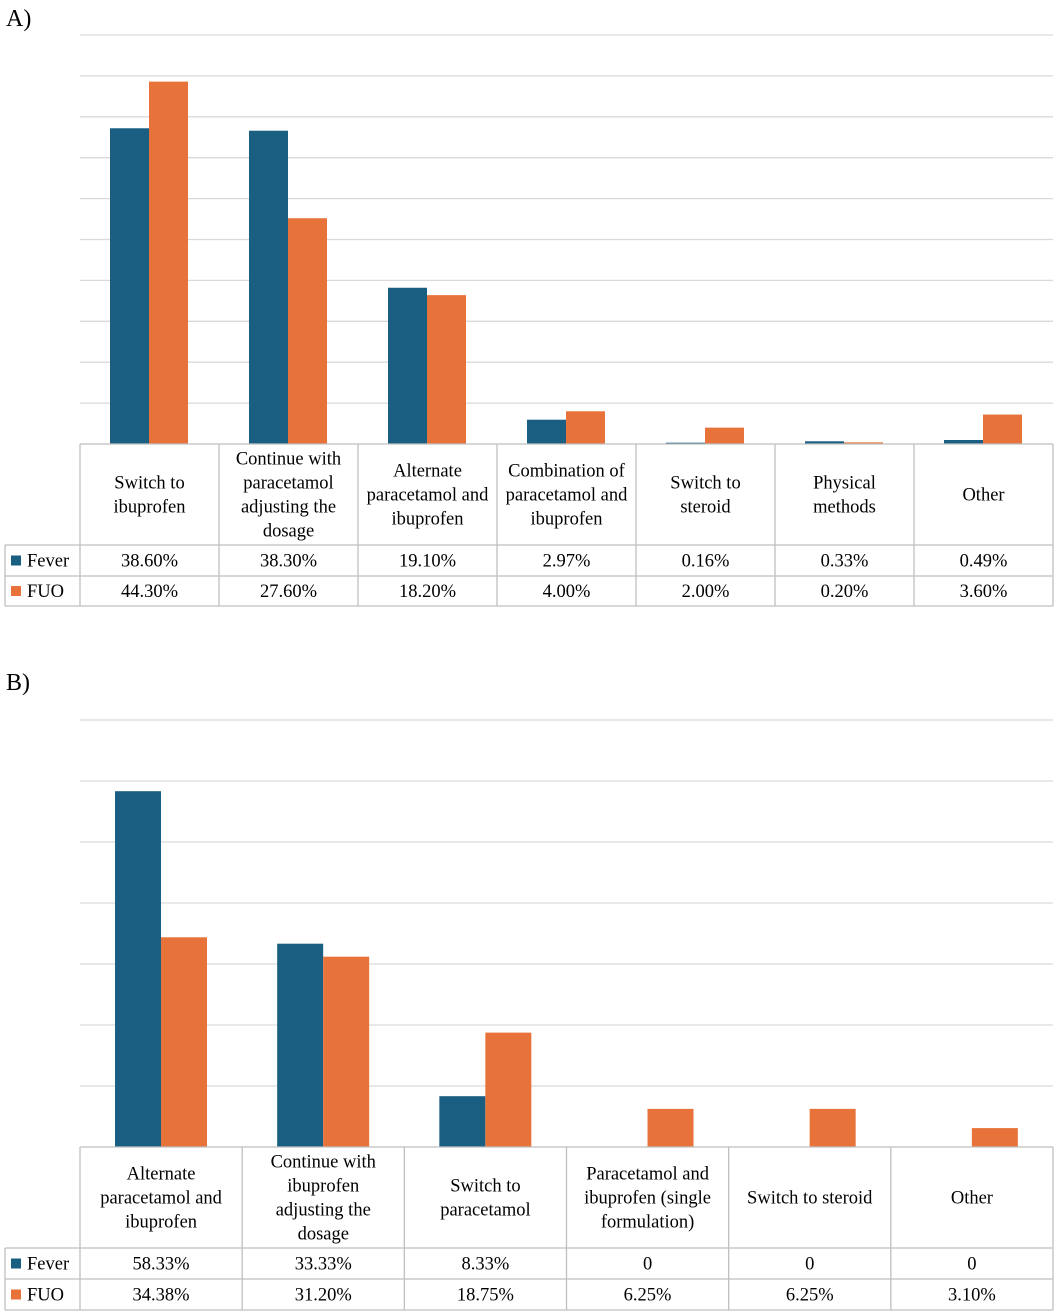 The image size is (1056, 1315). What do you see at coordinates (18, 683) in the screenshot?
I see `panel-label-b: B)` at bounding box center [18, 683].